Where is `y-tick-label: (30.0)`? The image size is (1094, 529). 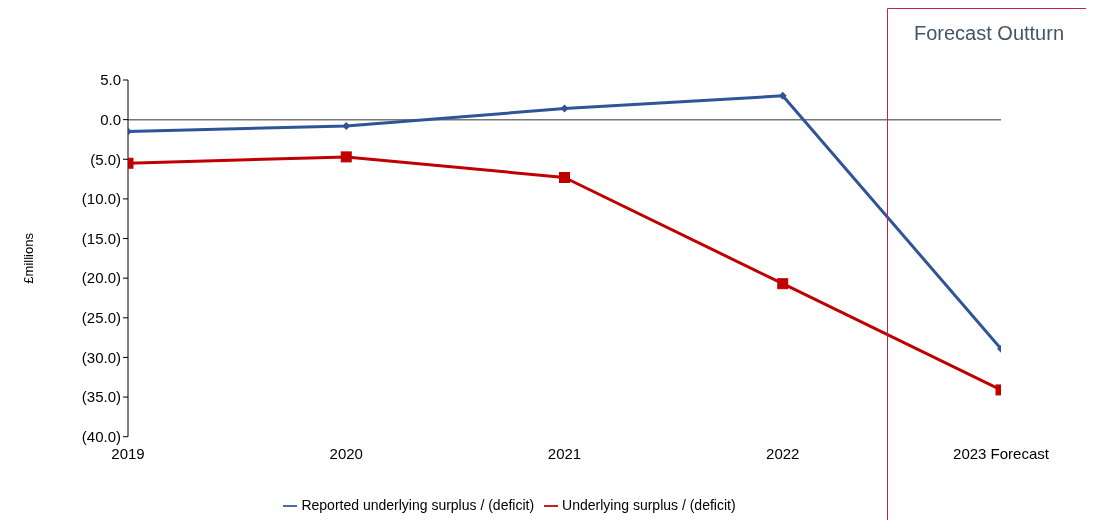 y-tick-label: (30.0) is located at coordinates (101, 357).